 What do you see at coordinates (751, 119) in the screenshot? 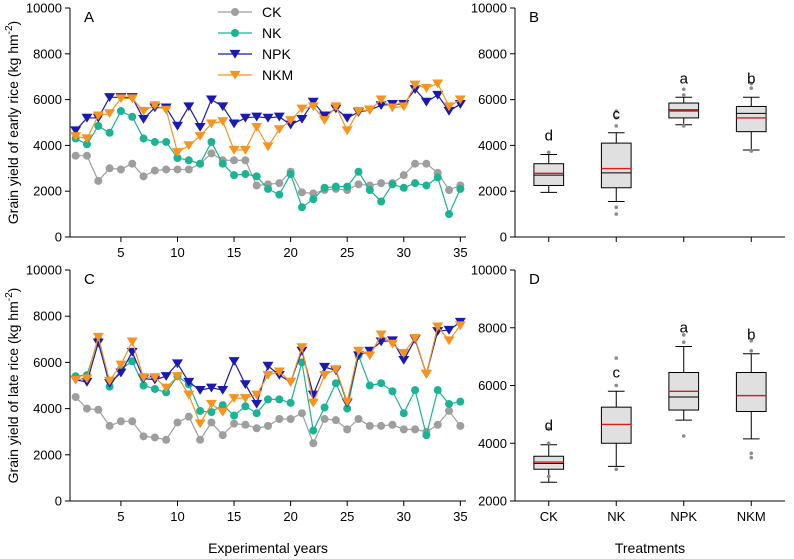
I see `panel-b-box-nkm` at bounding box center [751, 119].